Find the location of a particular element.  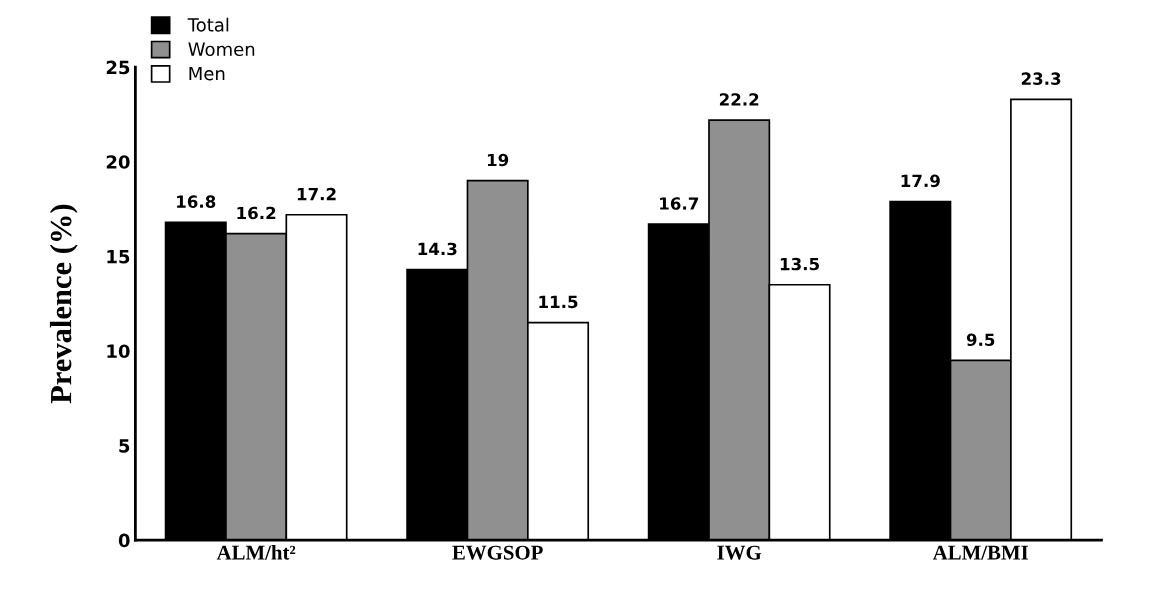

data-label: 17.2 is located at coordinates (316, 194).